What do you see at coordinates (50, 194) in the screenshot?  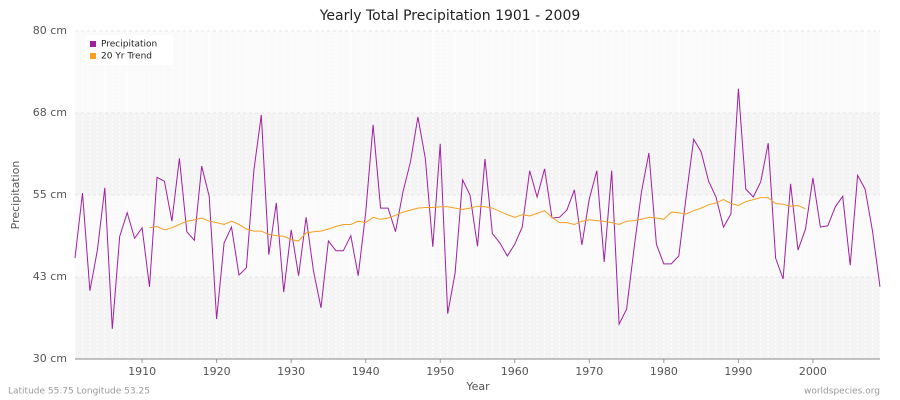 I see `y-tick-label: 55 cm` at bounding box center [50, 194].